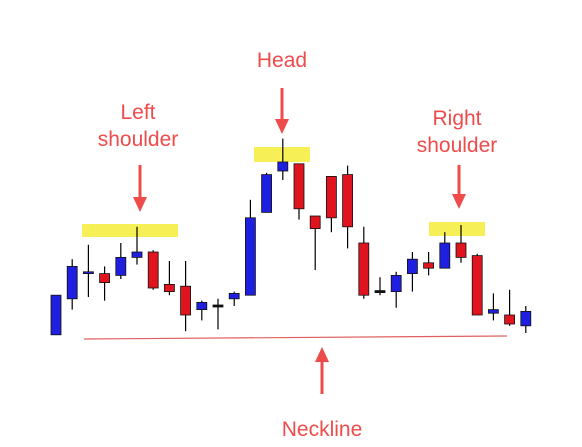  I want to click on highlight-group, so click(283, 192).